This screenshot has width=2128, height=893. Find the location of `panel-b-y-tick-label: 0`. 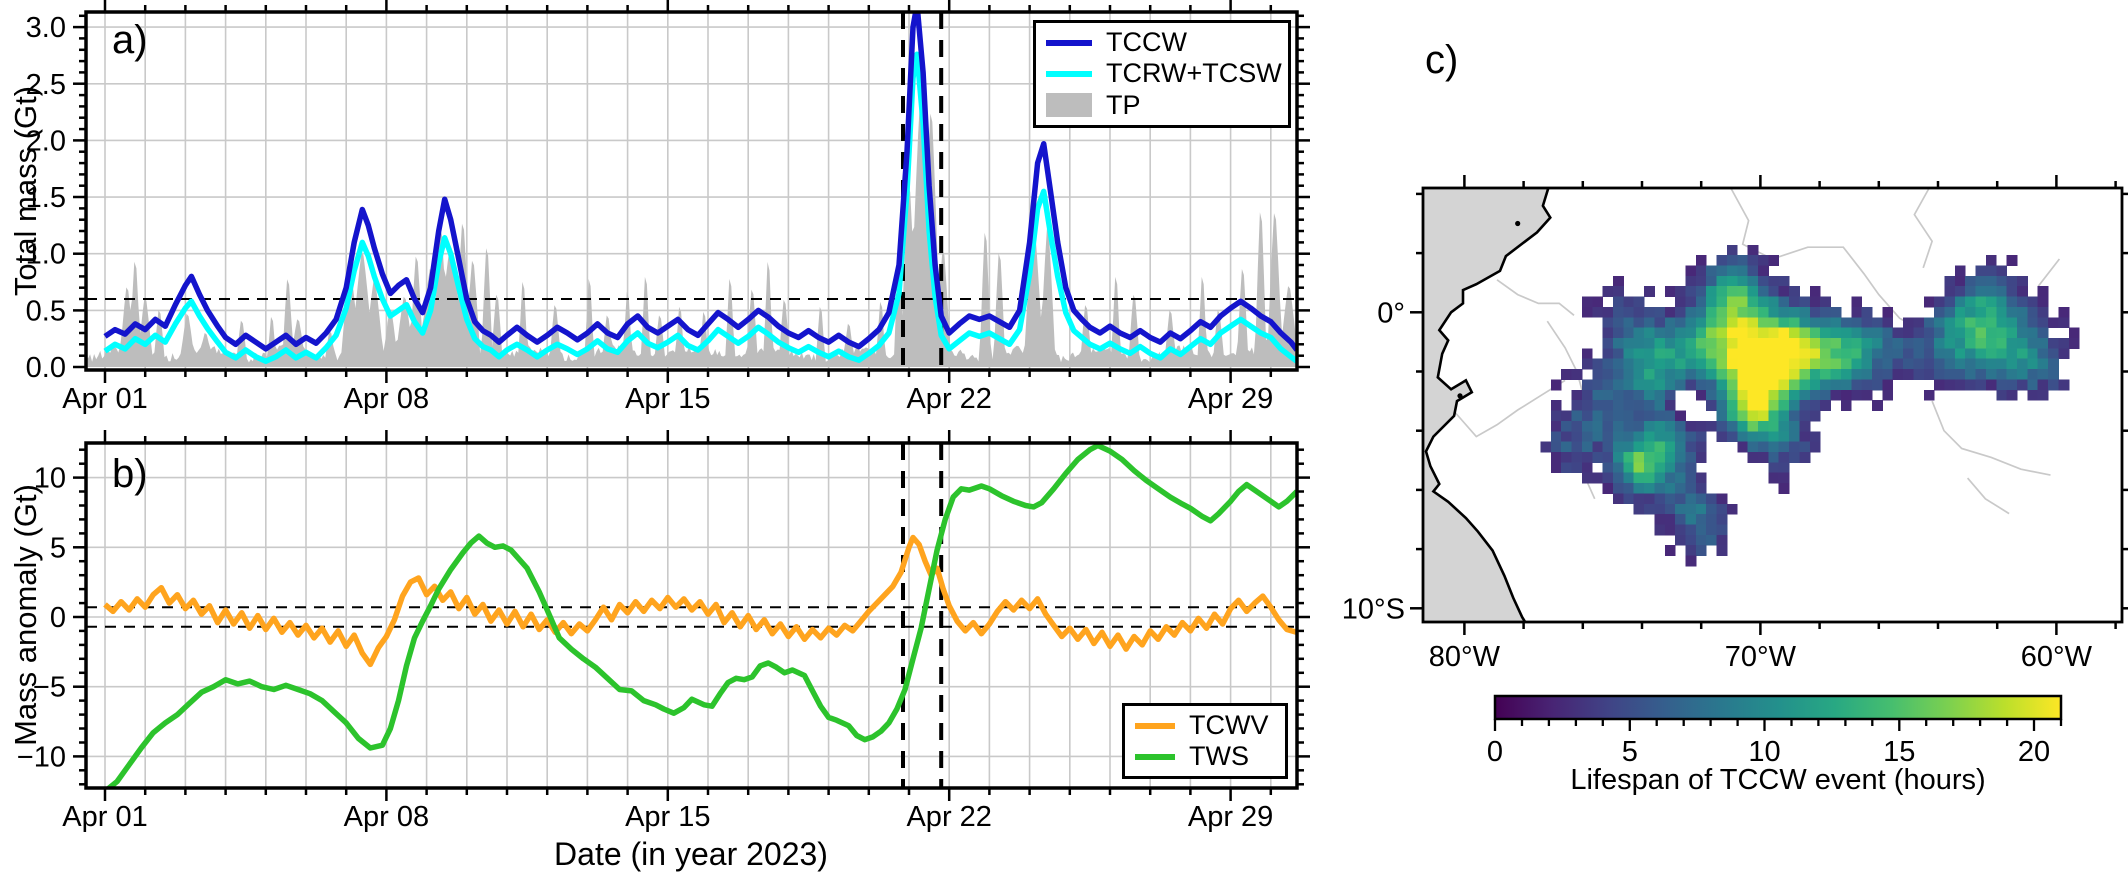

panel-b-y-tick-label: 0 is located at coordinates (58, 618).